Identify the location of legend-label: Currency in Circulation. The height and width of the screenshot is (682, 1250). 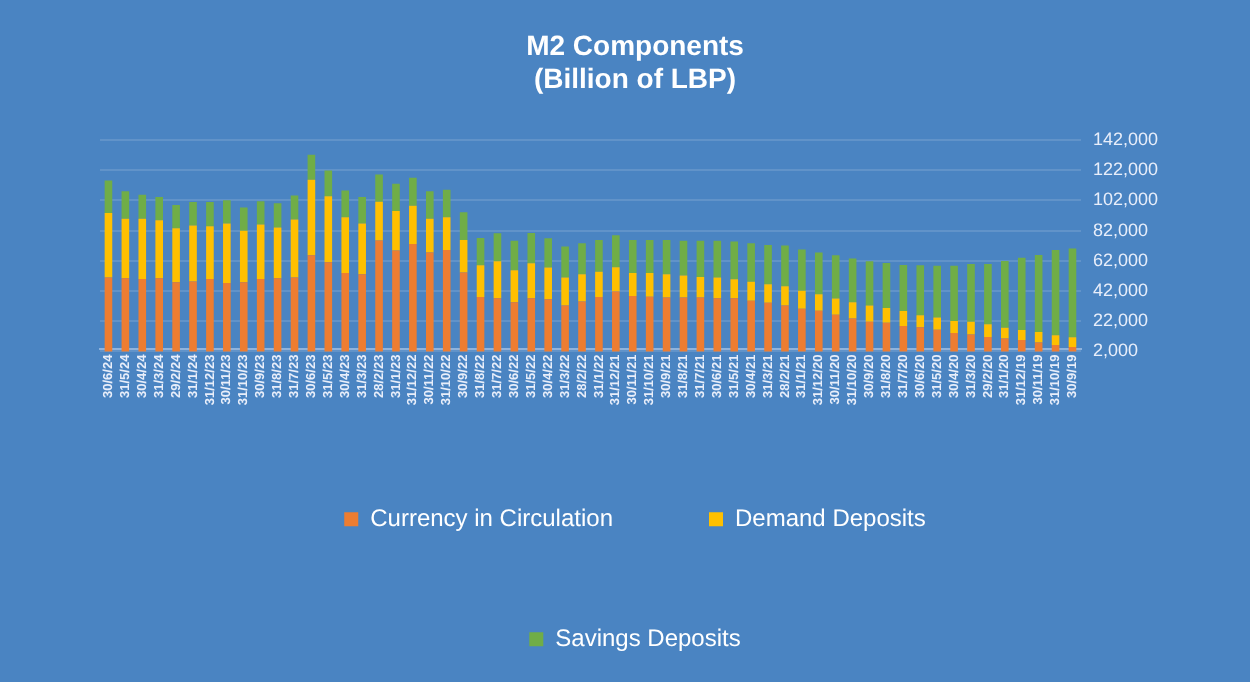
(492, 517).